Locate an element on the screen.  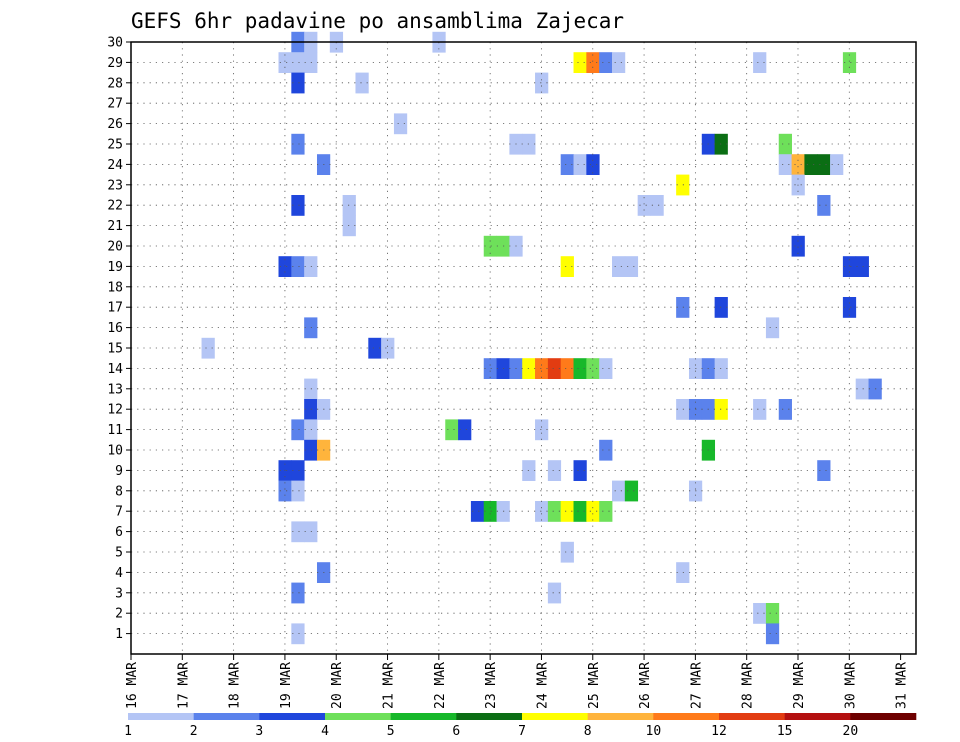
colorbar-label: 4 is located at coordinates (325, 731).